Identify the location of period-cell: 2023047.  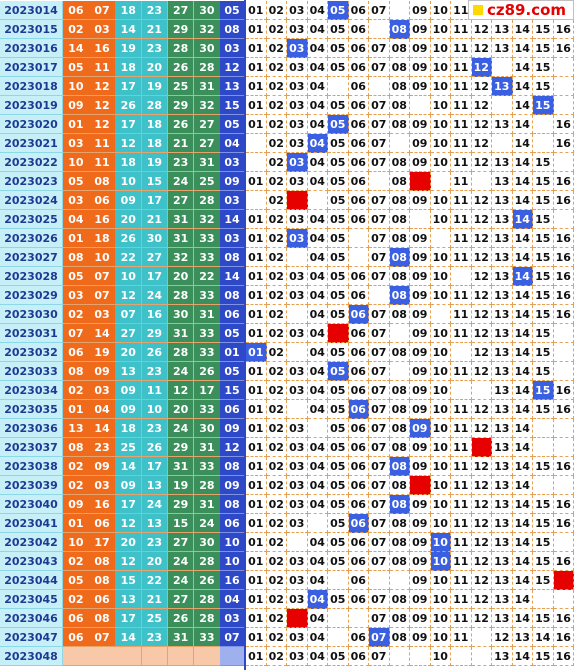
(31, 637).